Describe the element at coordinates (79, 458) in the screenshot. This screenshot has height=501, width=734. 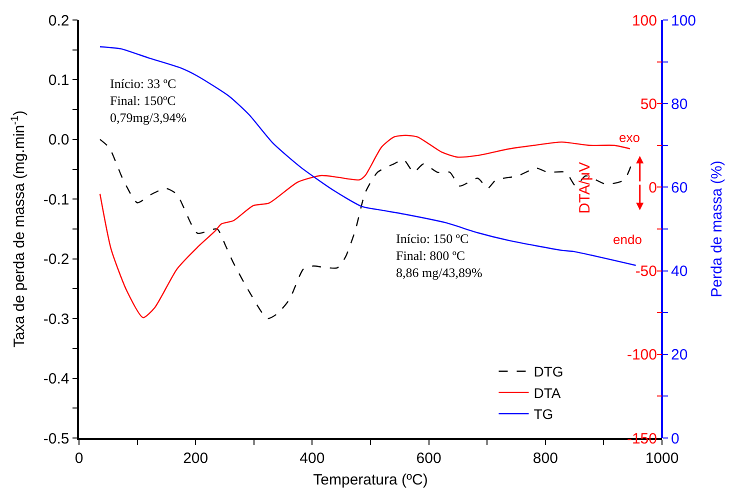
I see `x-tick-label: 0` at that location.